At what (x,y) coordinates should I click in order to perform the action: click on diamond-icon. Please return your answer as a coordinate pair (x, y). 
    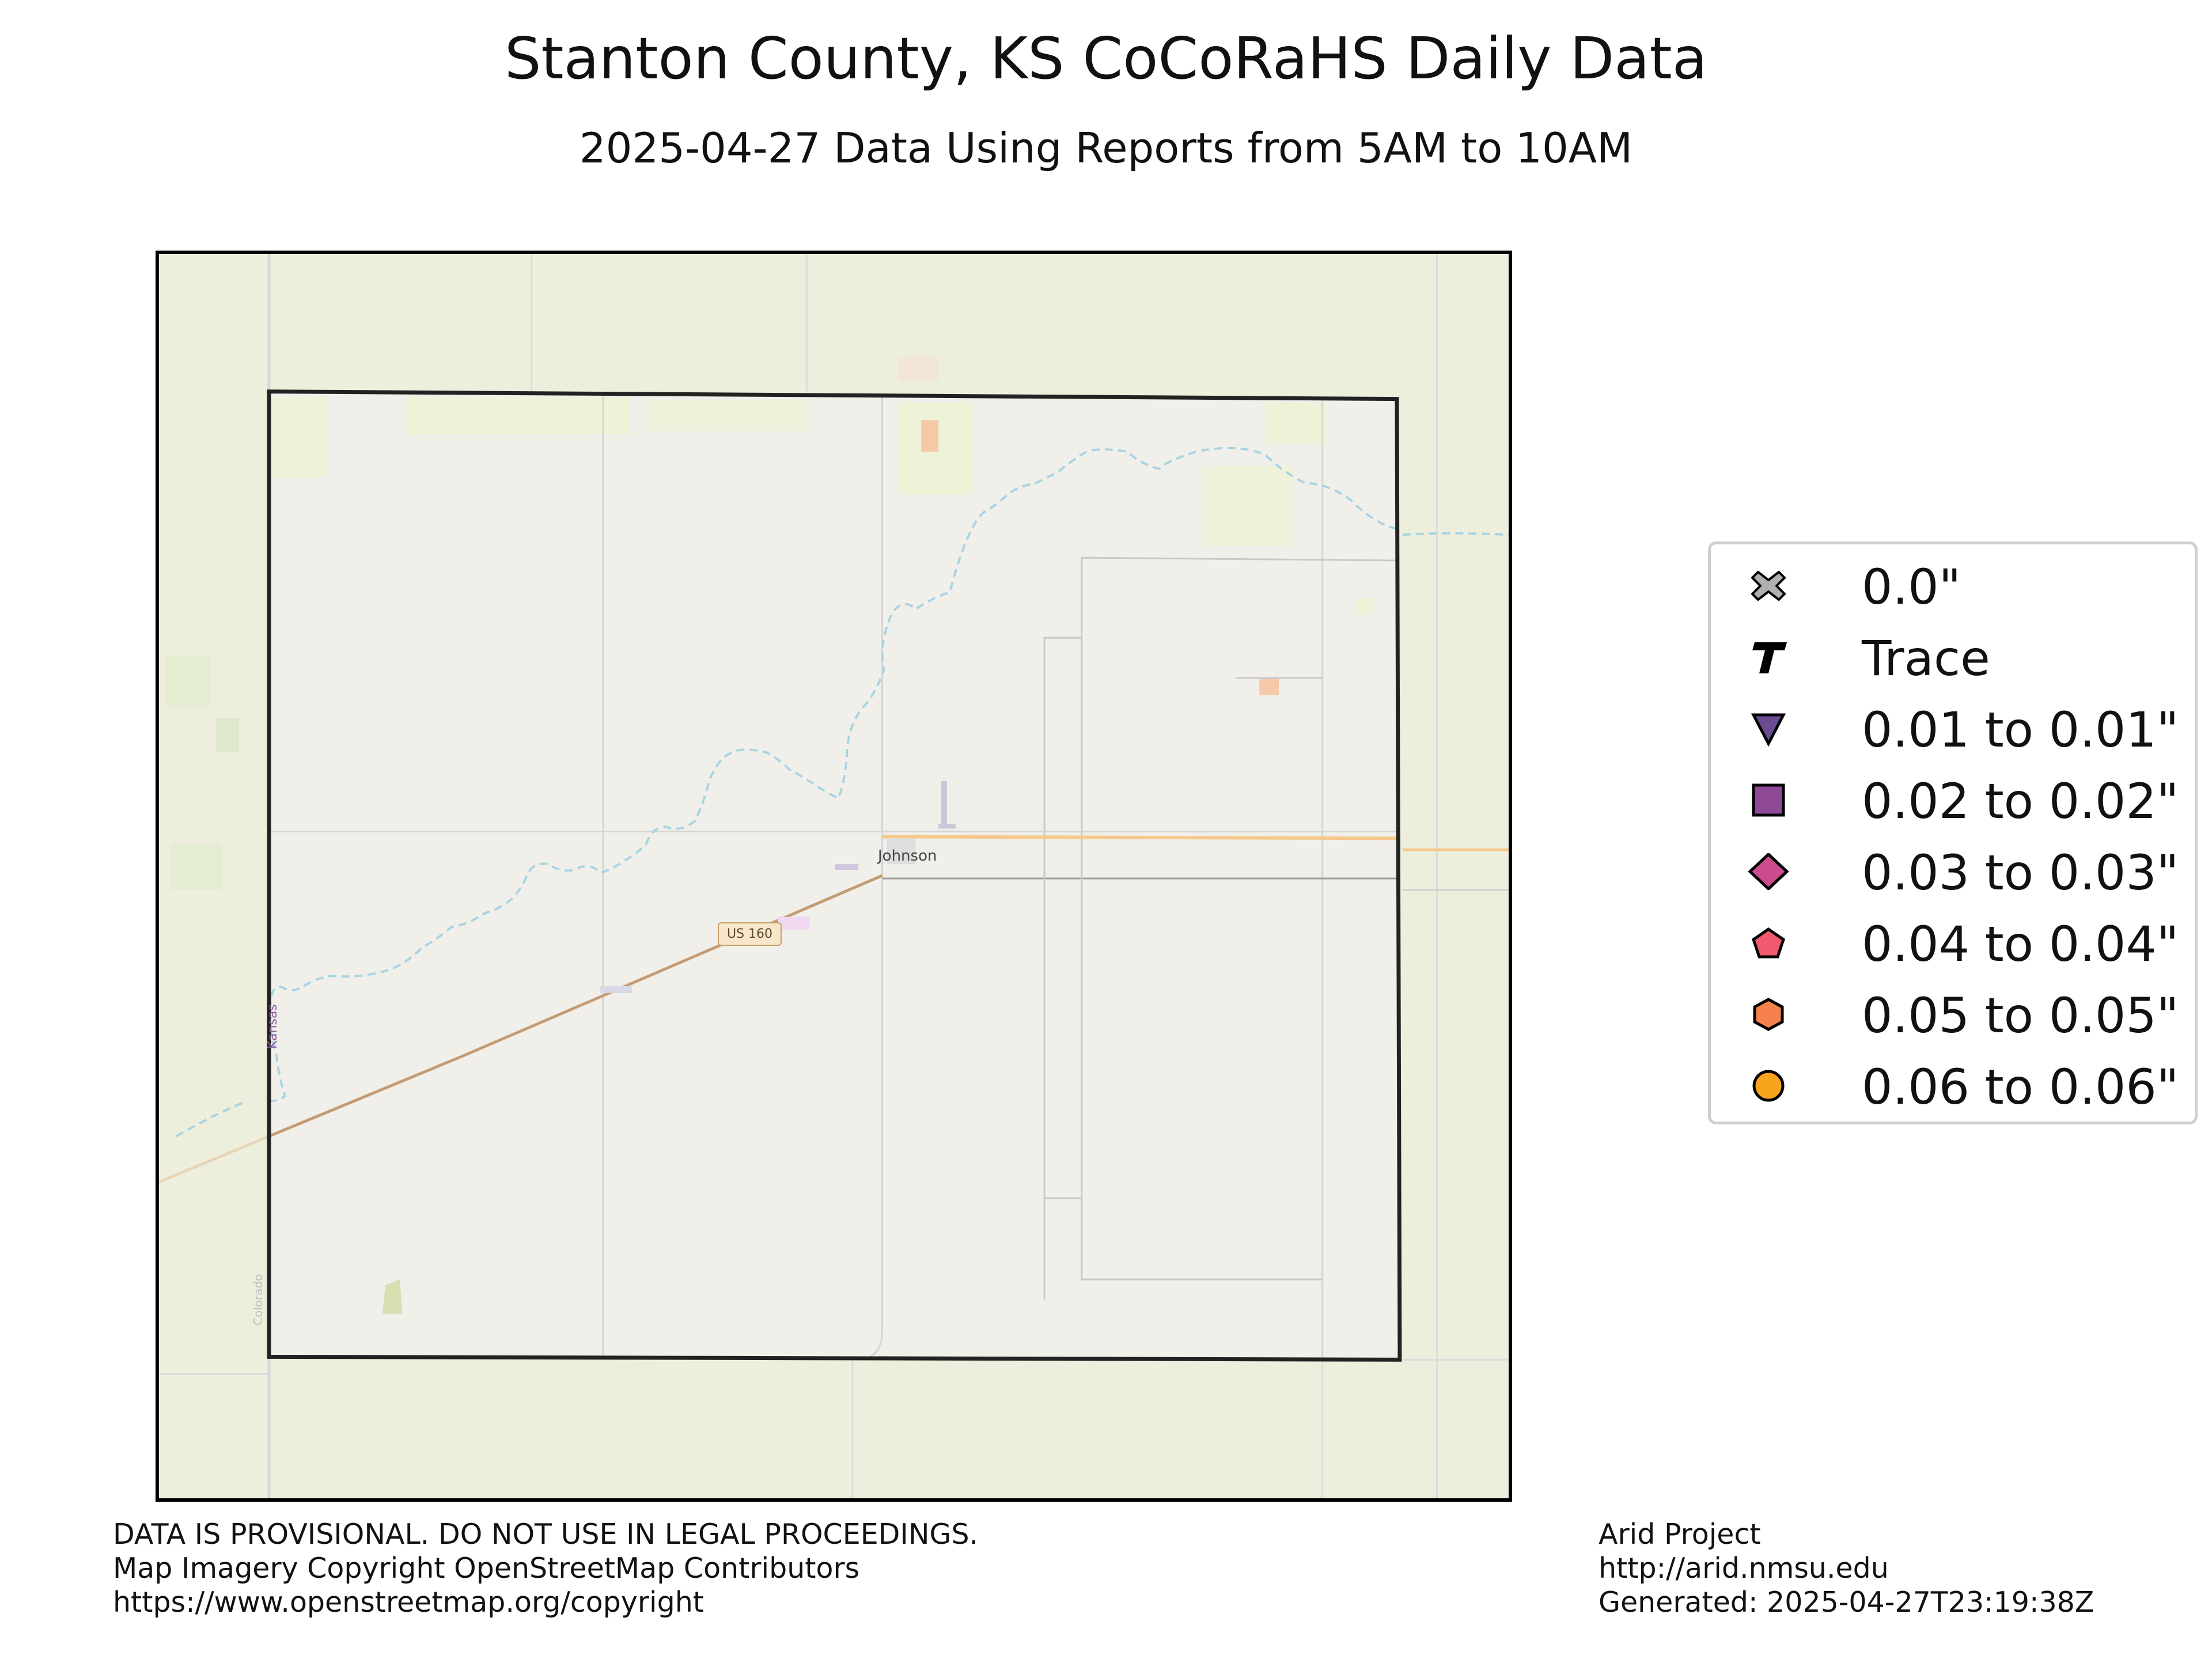
    Looking at the image, I should click on (1768, 871).